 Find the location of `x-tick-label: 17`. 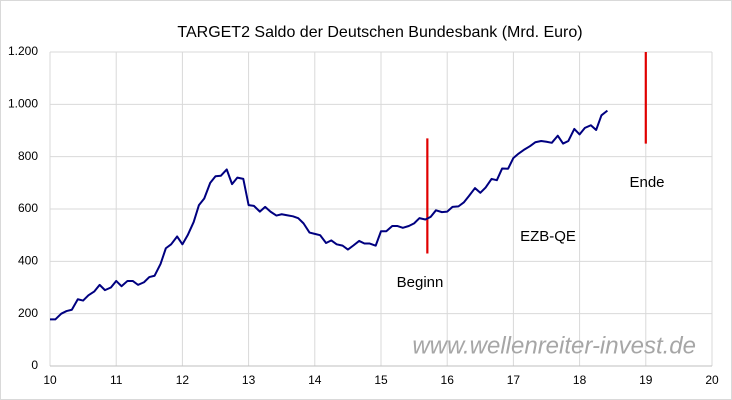

x-tick-label: 17 is located at coordinates (514, 380).